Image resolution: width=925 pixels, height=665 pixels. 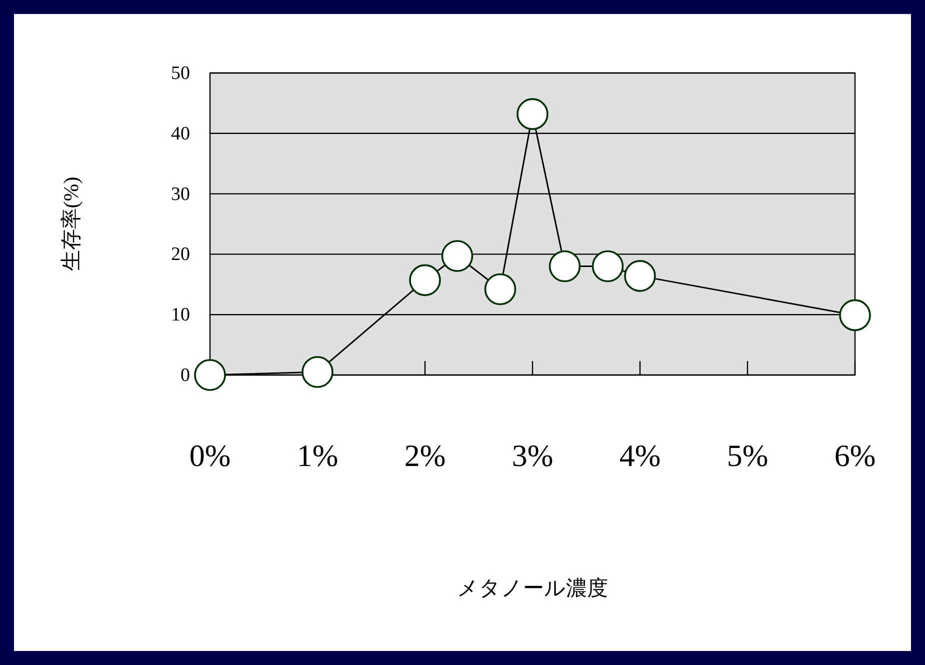 What do you see at coordinates (180, 73) in the screenshot?
I see `y-tick-label: 50` at bounding box center [180, 73].